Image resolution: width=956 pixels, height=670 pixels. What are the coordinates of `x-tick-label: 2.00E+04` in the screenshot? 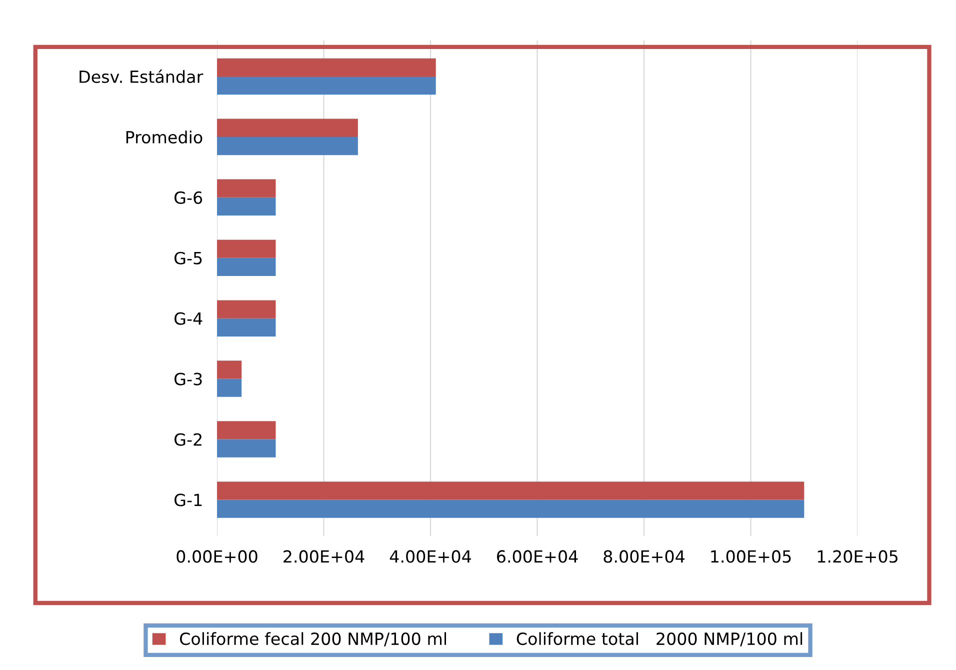 It's located at (324, 556).